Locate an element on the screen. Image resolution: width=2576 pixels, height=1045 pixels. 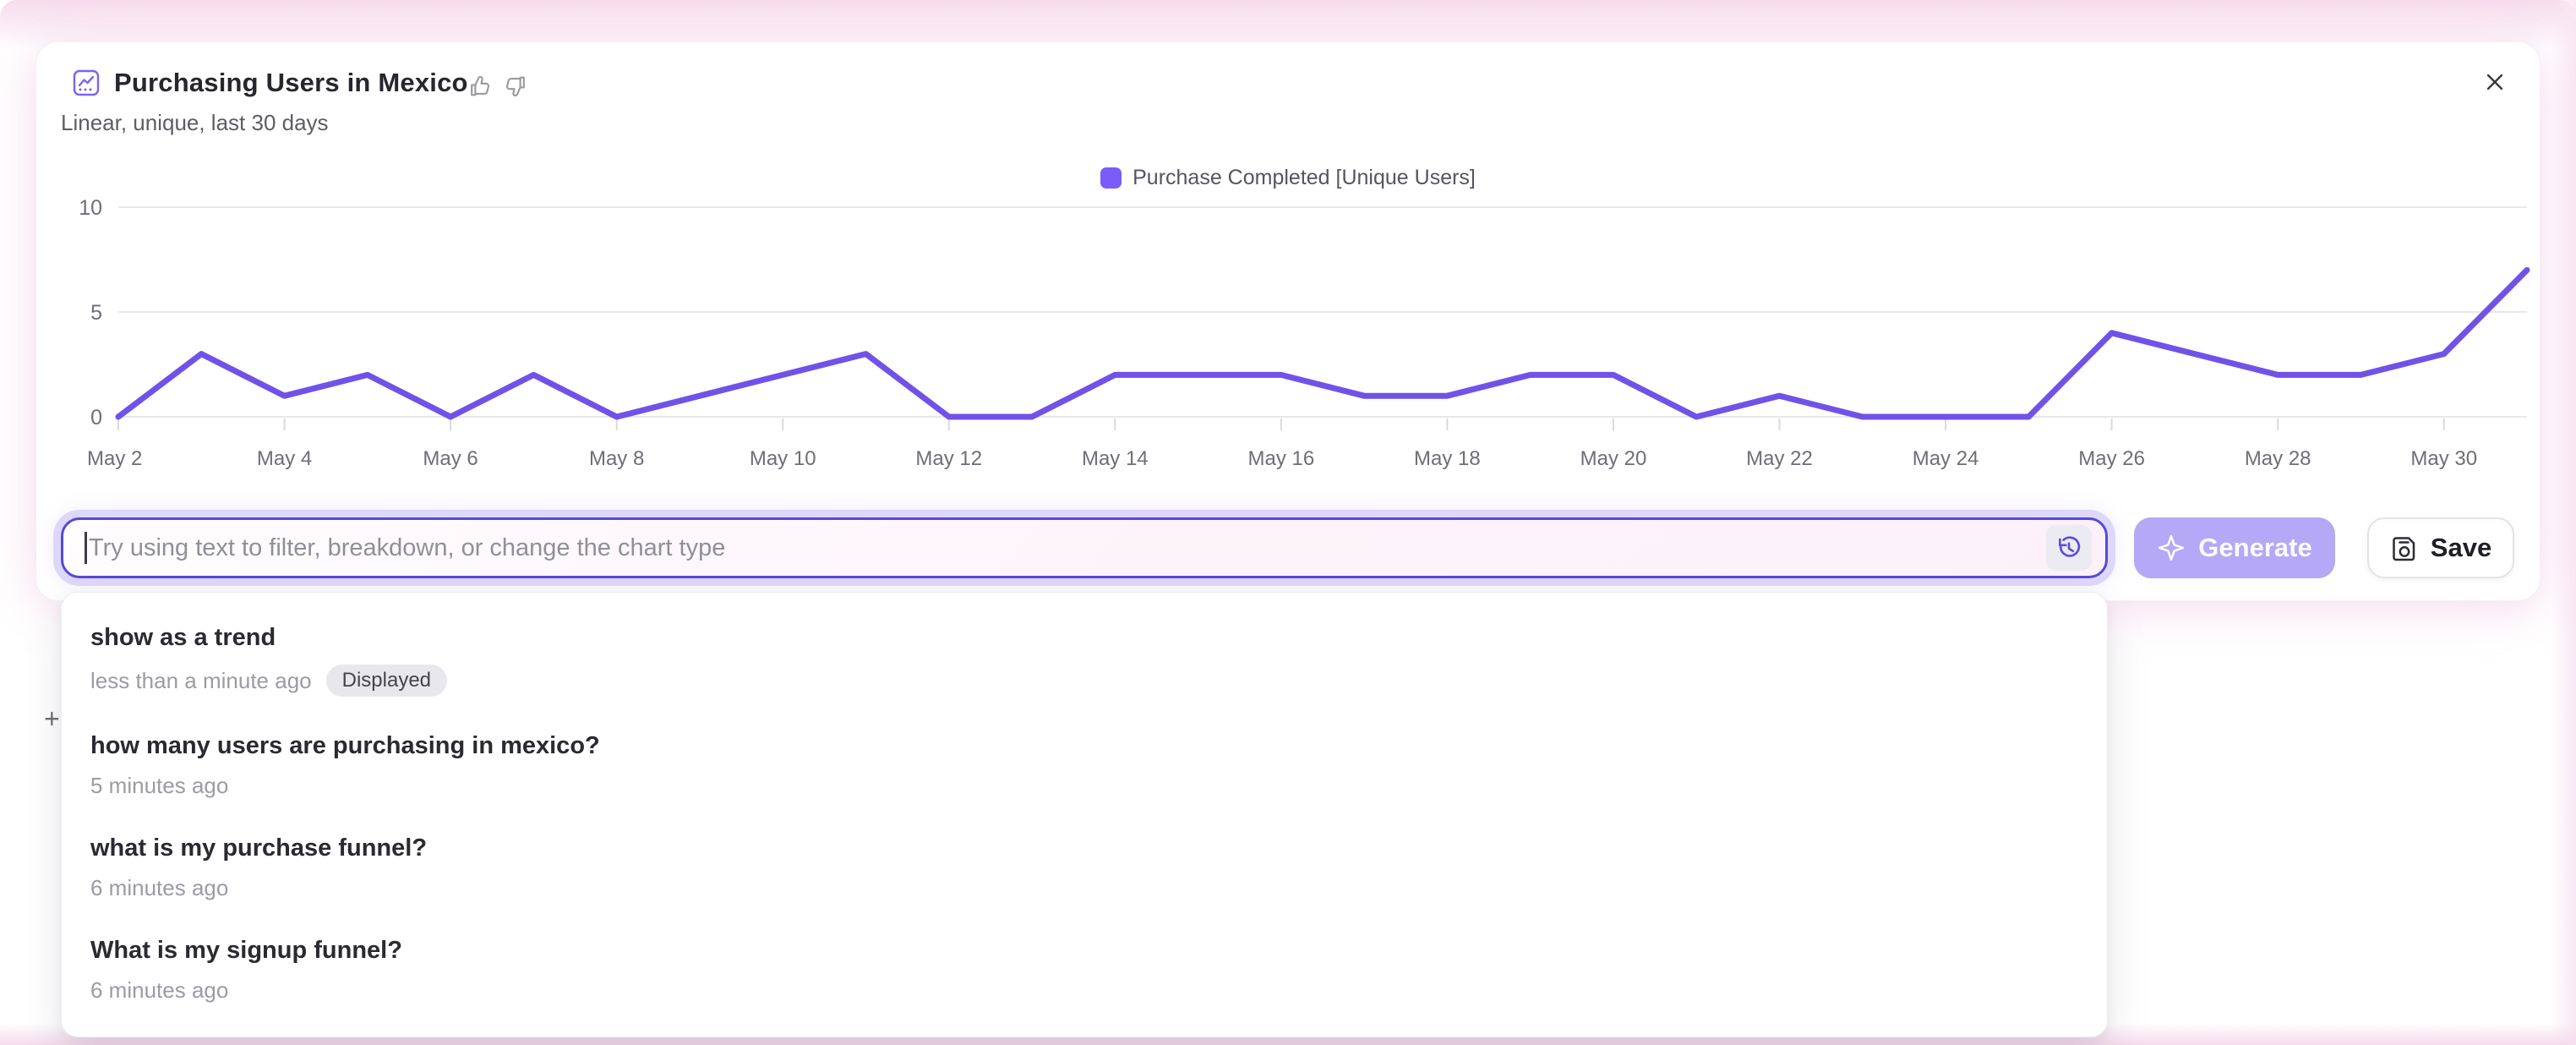
x-axis-label: May 16 is located at coordinates (1281, 459).